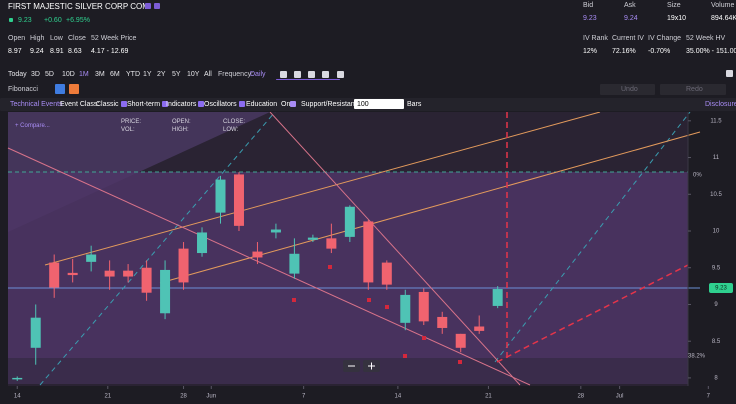 The image size is (736, 404). Describe the element at coordinates (107, 397) in the screenshot. I see `x-tick-label: 21` at that location.